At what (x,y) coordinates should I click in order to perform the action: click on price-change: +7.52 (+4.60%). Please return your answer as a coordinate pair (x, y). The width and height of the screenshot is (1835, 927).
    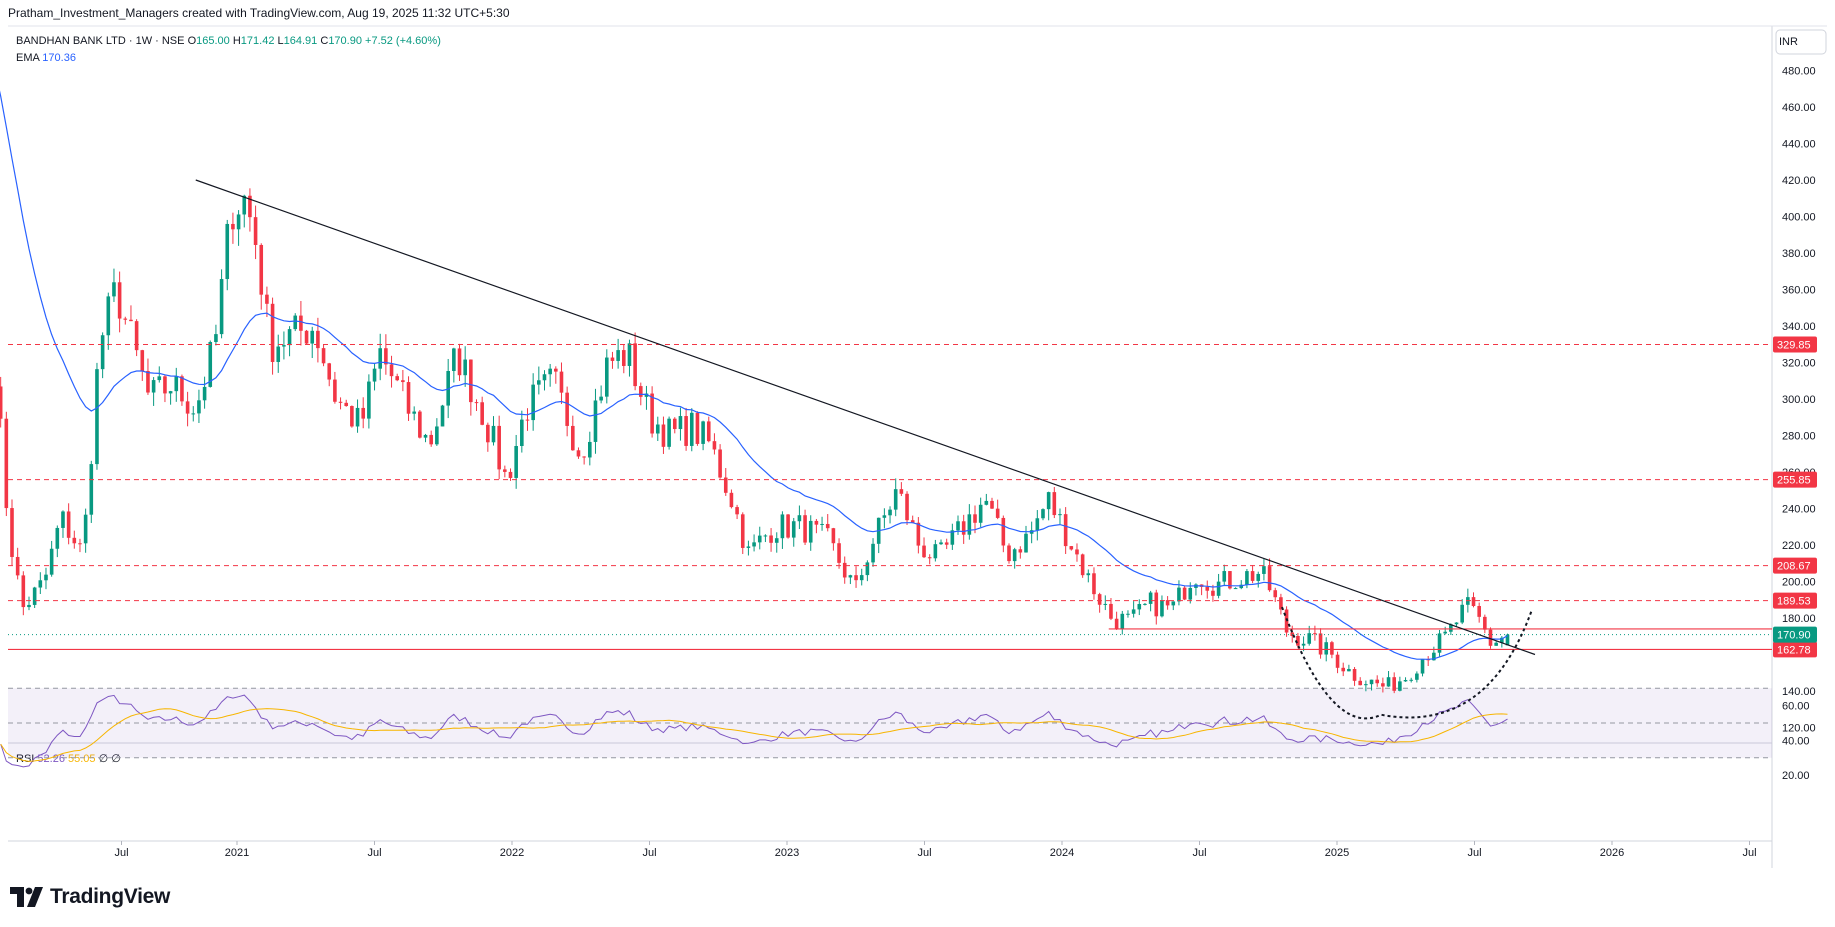
    Looking at the image, I should click on (403, 41).